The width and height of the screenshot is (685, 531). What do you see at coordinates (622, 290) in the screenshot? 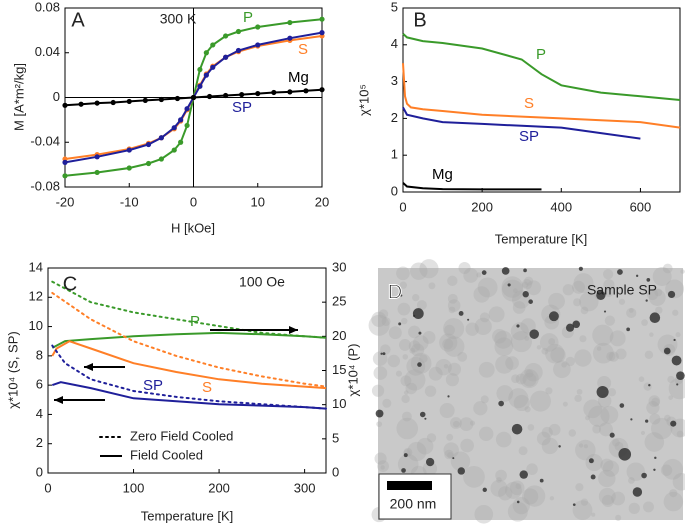
I see `annotation: Sample SP` at bounding box center [622, 290].